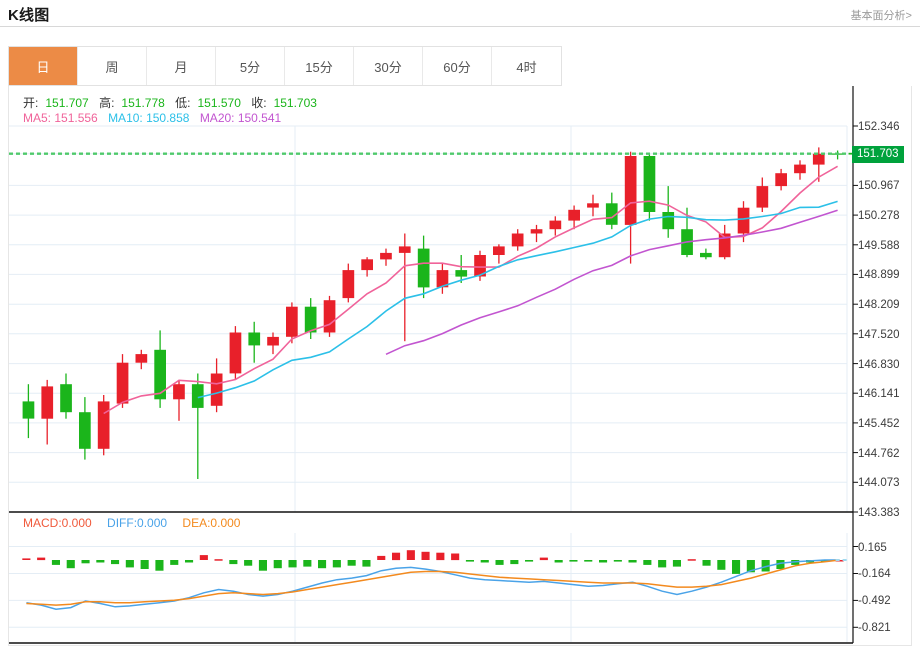 The width and height of the screenshot is (920, 650). I want to click on macd-legend: MACD:0.000 DIFF:0.000 DEA:0.000, so click(137, 523).